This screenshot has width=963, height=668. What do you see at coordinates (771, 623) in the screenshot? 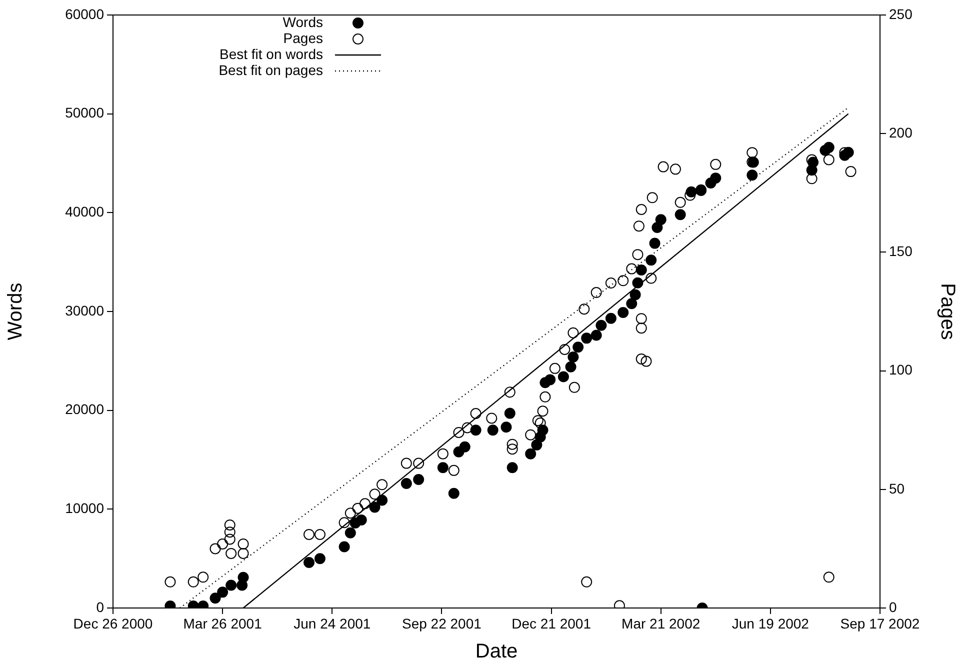
I see `x-tick-label: Jun 19 2002` at bounding box center [771, 623].